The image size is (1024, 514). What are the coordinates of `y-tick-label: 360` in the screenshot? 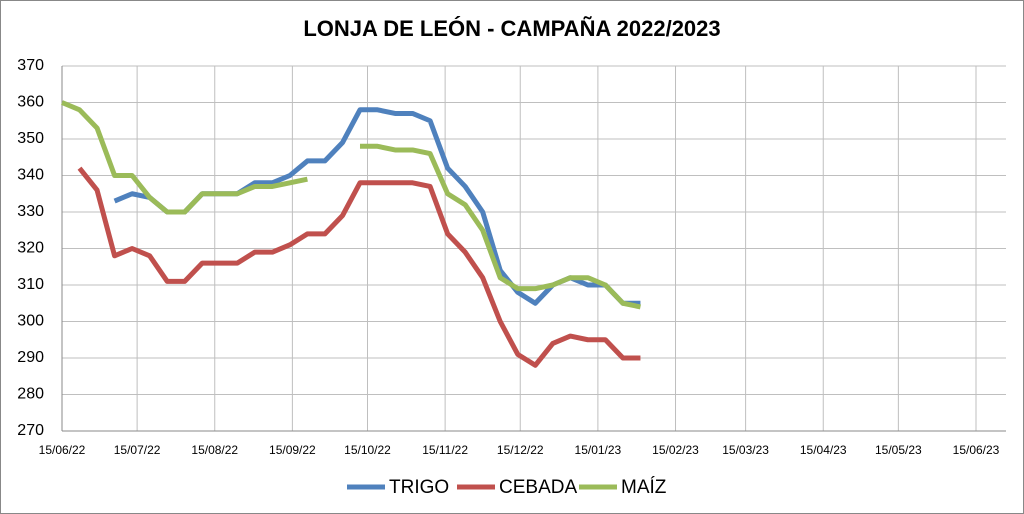 It's located at (30, 102).